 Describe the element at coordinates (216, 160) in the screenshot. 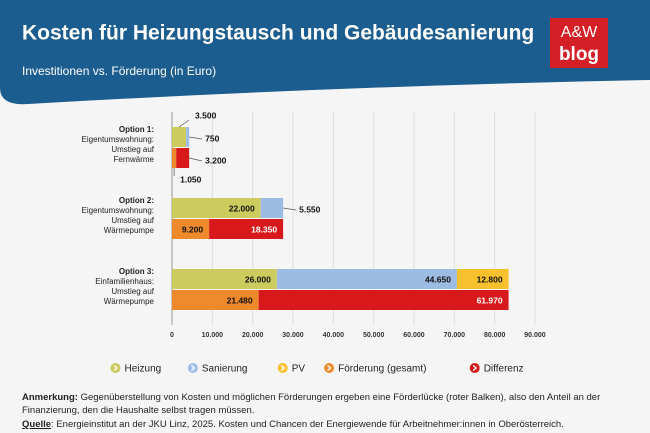

I see `data-label: 3.200` at that location.